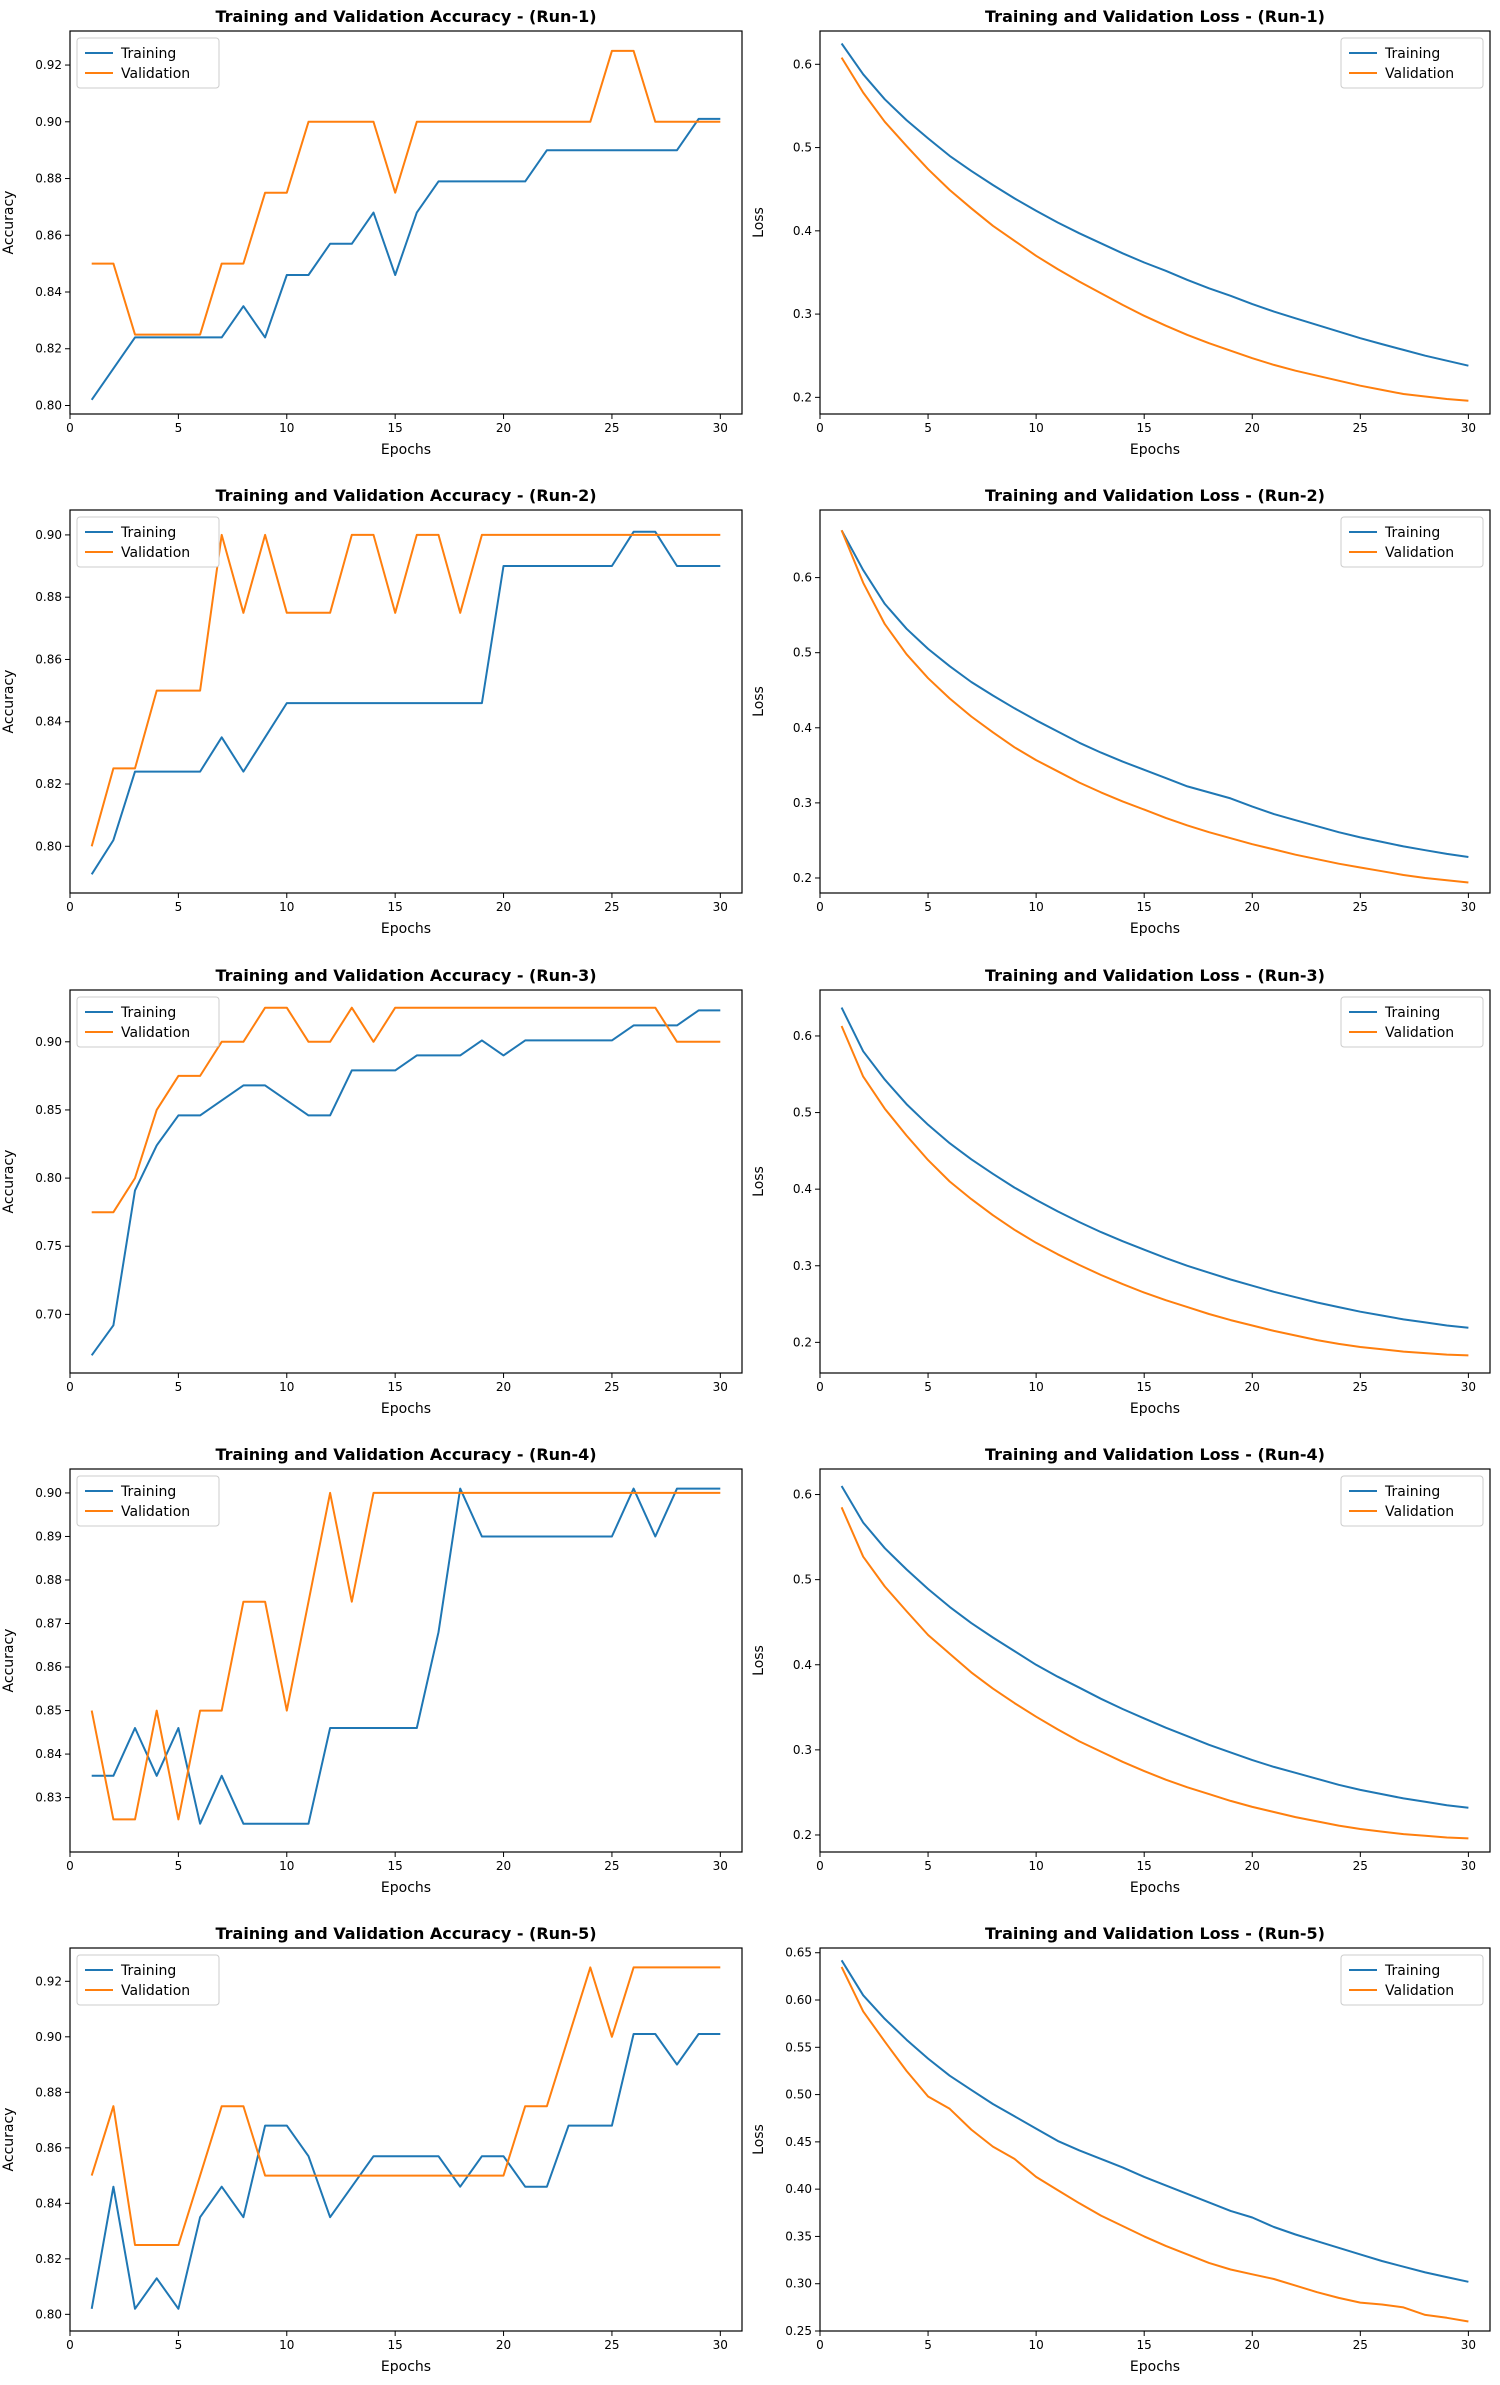  What do you see at coordinates (48, 65) in the screenshot?
I see `y-tick-label: 0.92` at bounding box center [48, 65].